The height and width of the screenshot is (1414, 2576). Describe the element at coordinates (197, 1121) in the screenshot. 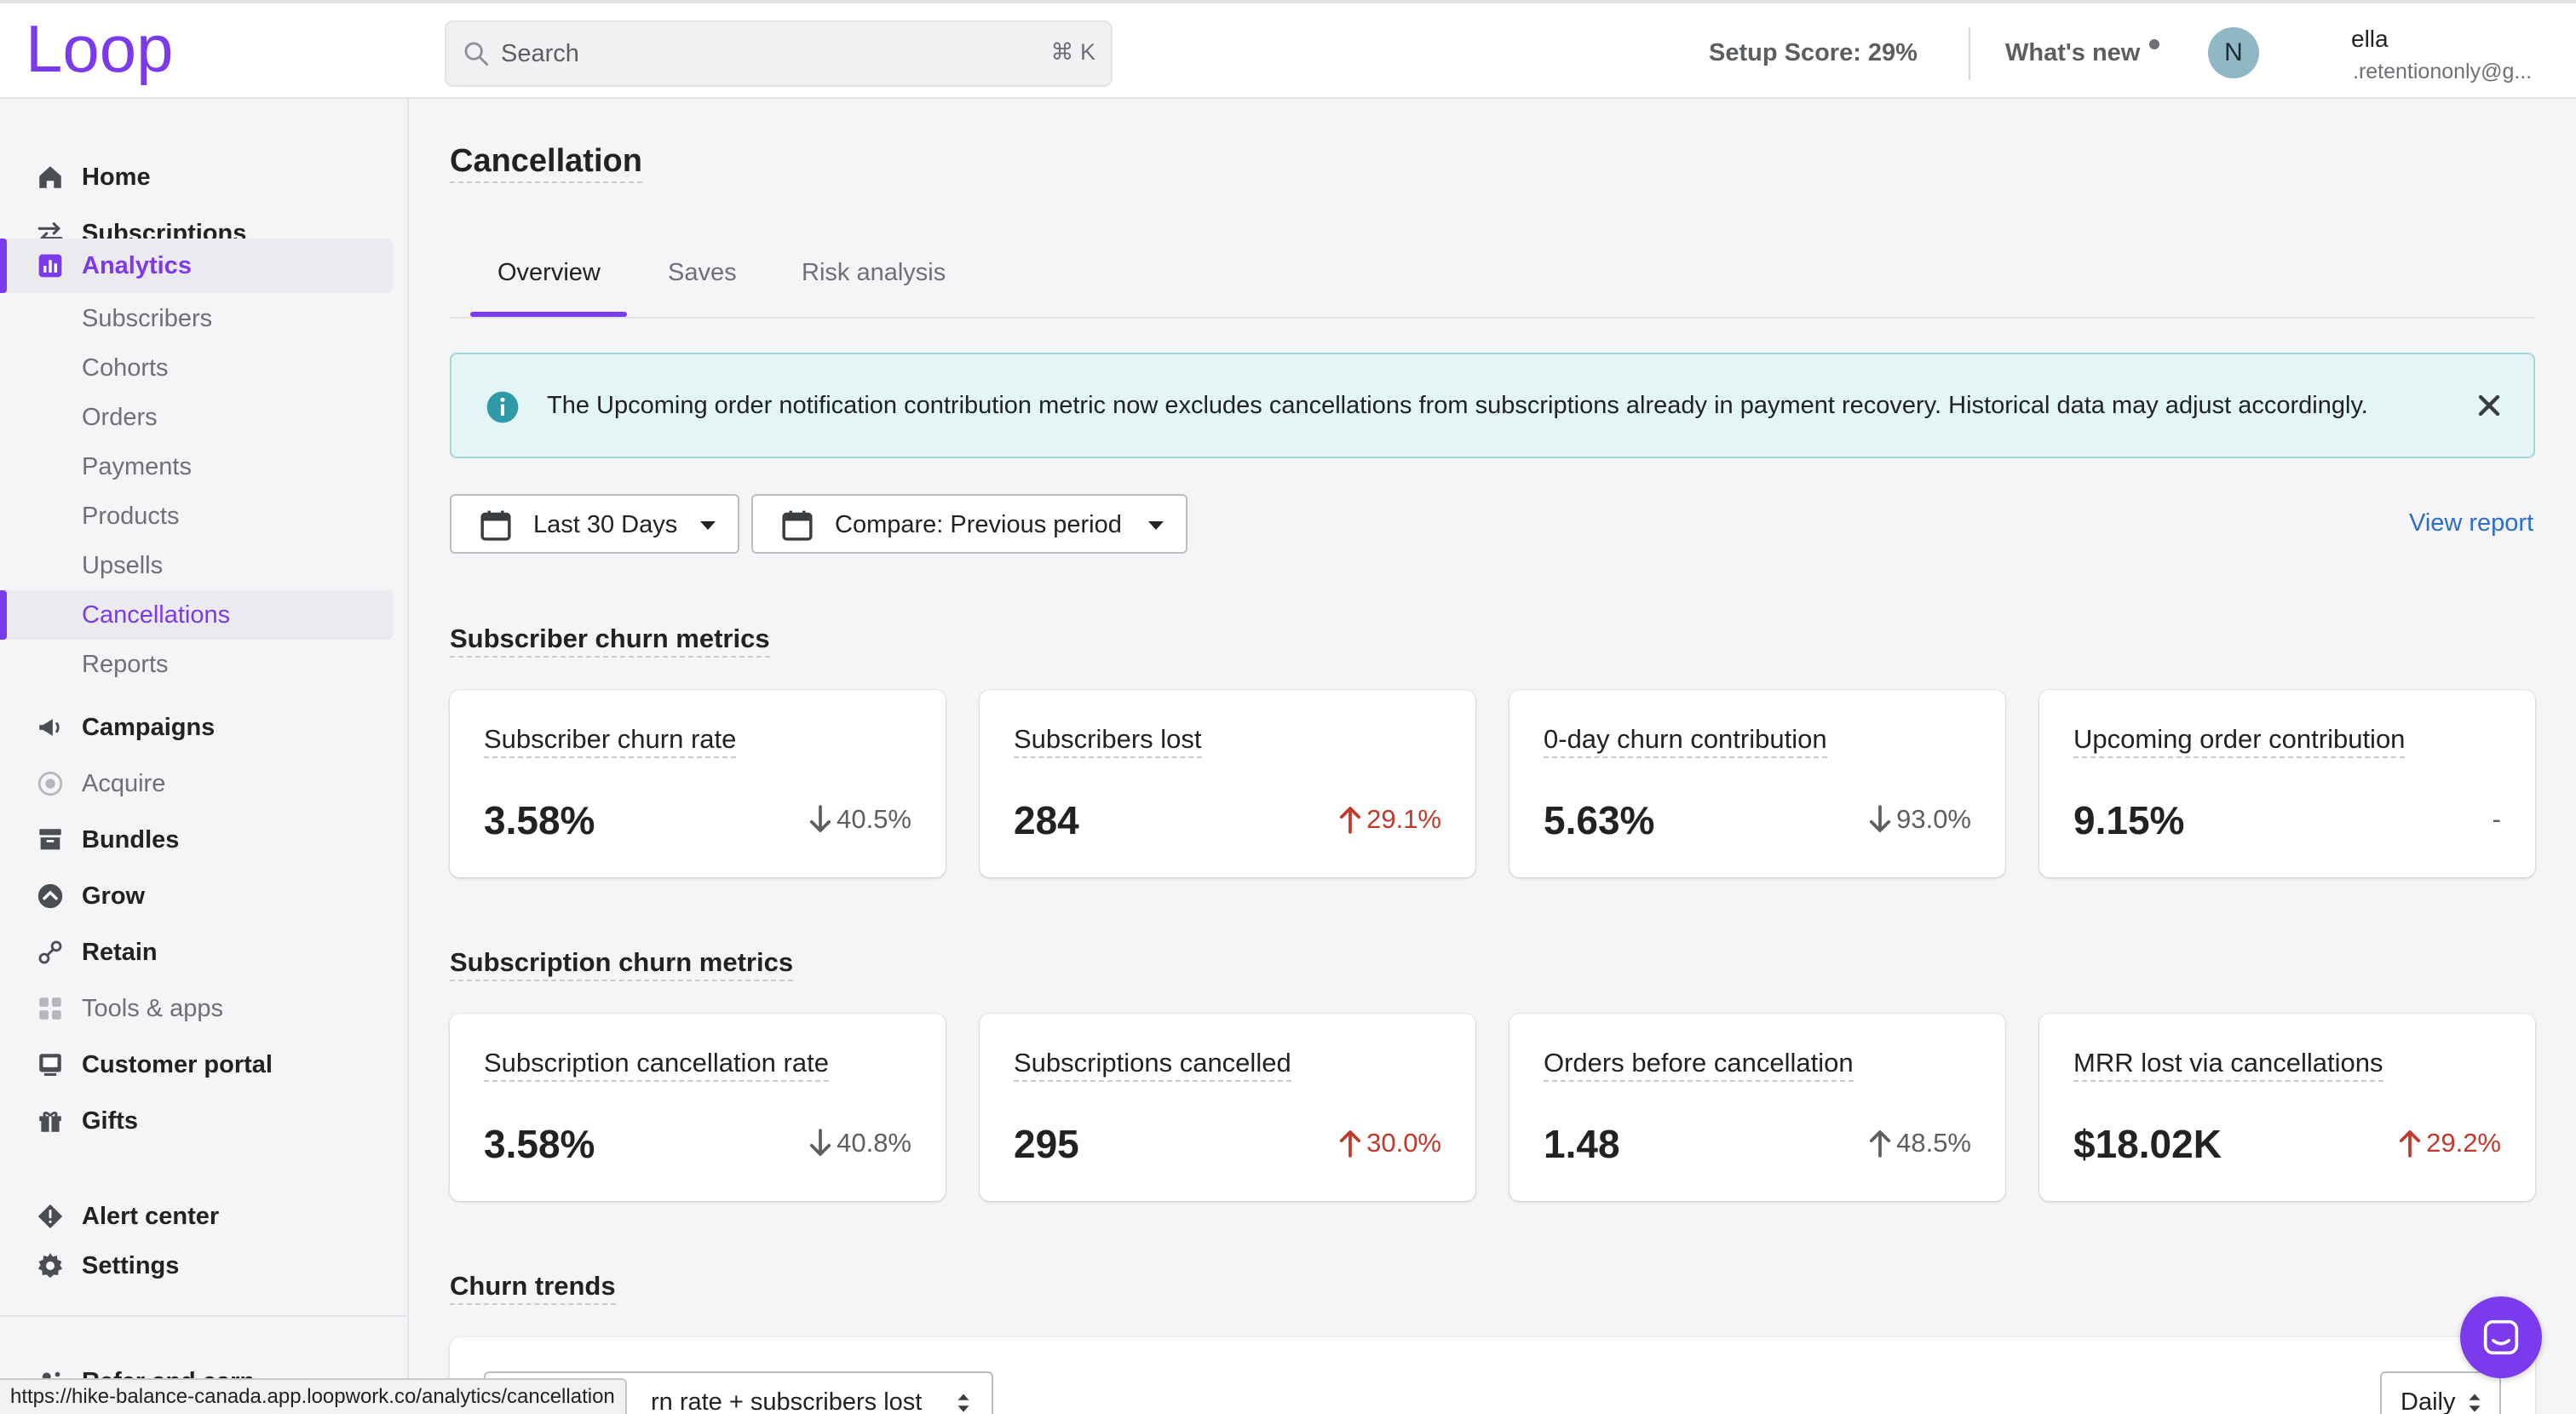

I see `sidebar-item-gifts: Gifts` at that location.